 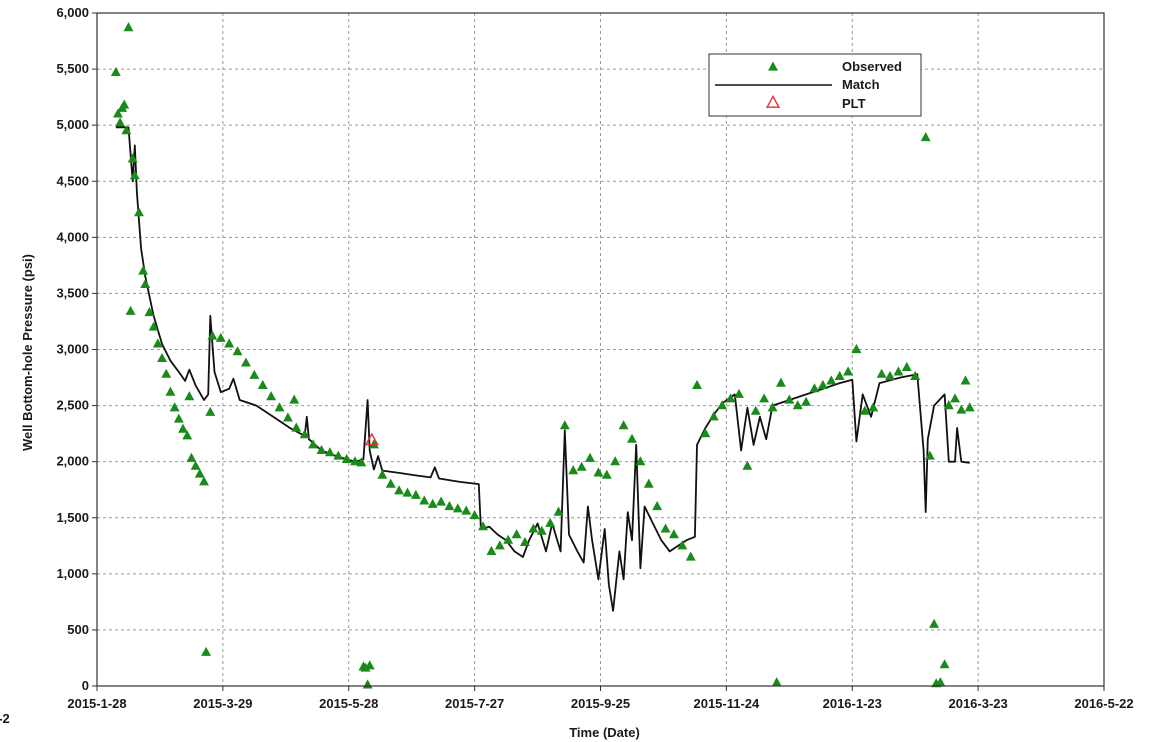 What do you see at coordinates (222, 703) in the screenshot?
I see `x-tick-label: 2015-3-29` at bounding box center [222, 703].